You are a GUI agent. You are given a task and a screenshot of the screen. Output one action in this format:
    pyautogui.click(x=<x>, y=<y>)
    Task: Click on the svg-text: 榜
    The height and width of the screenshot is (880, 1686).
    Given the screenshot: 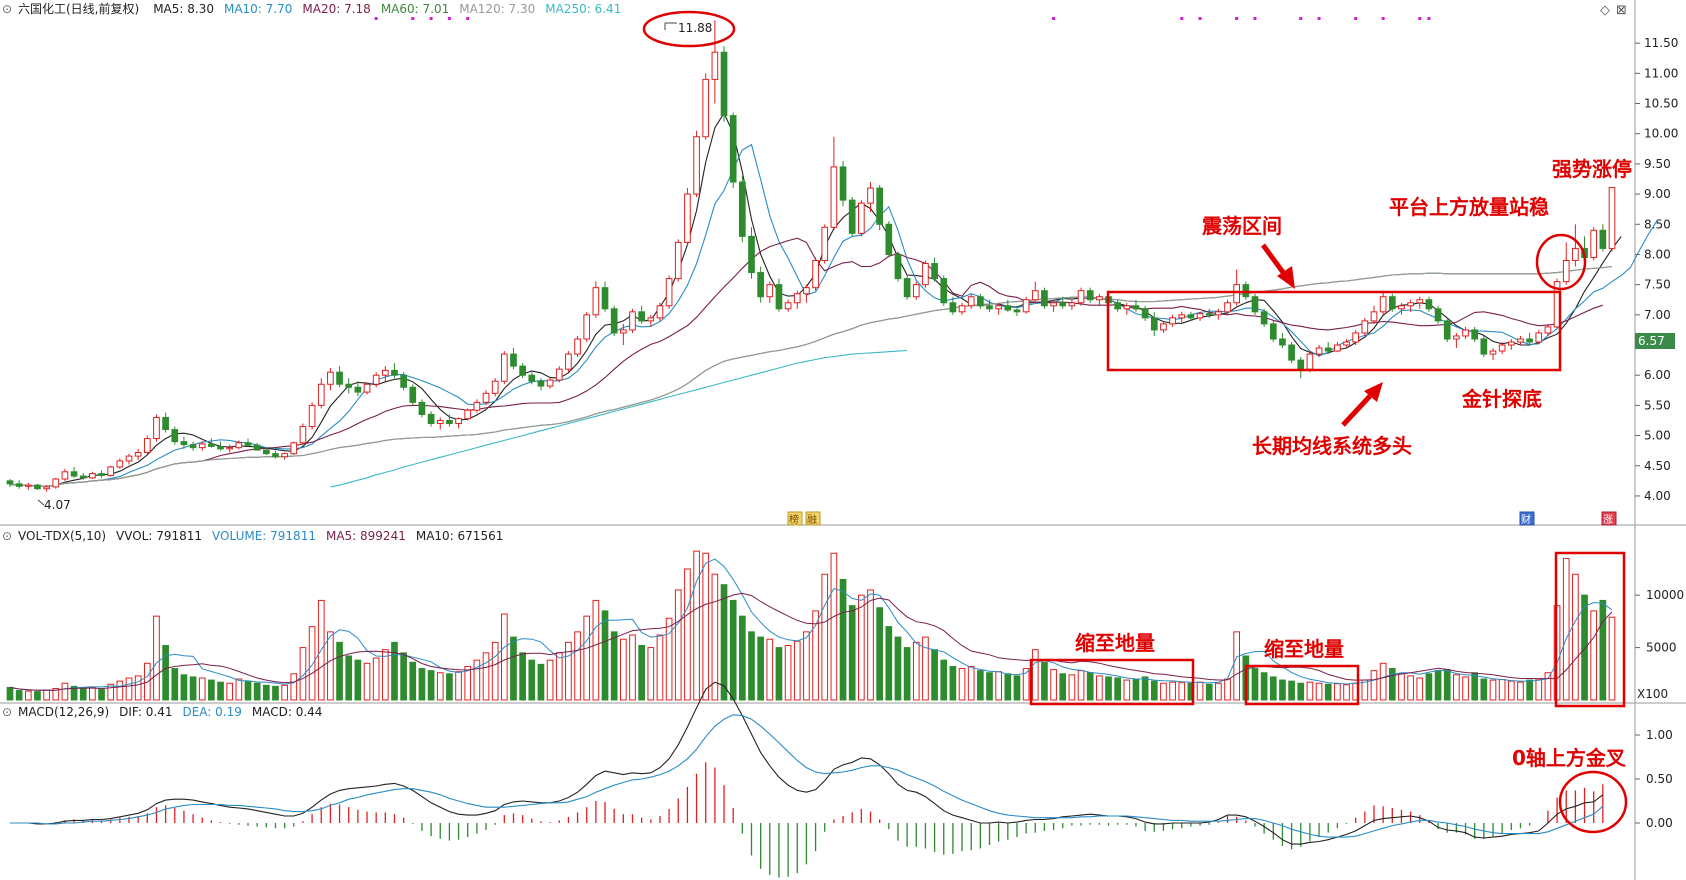 What is the action you would take?
    pyautogui.click(x=794, y=519)
    